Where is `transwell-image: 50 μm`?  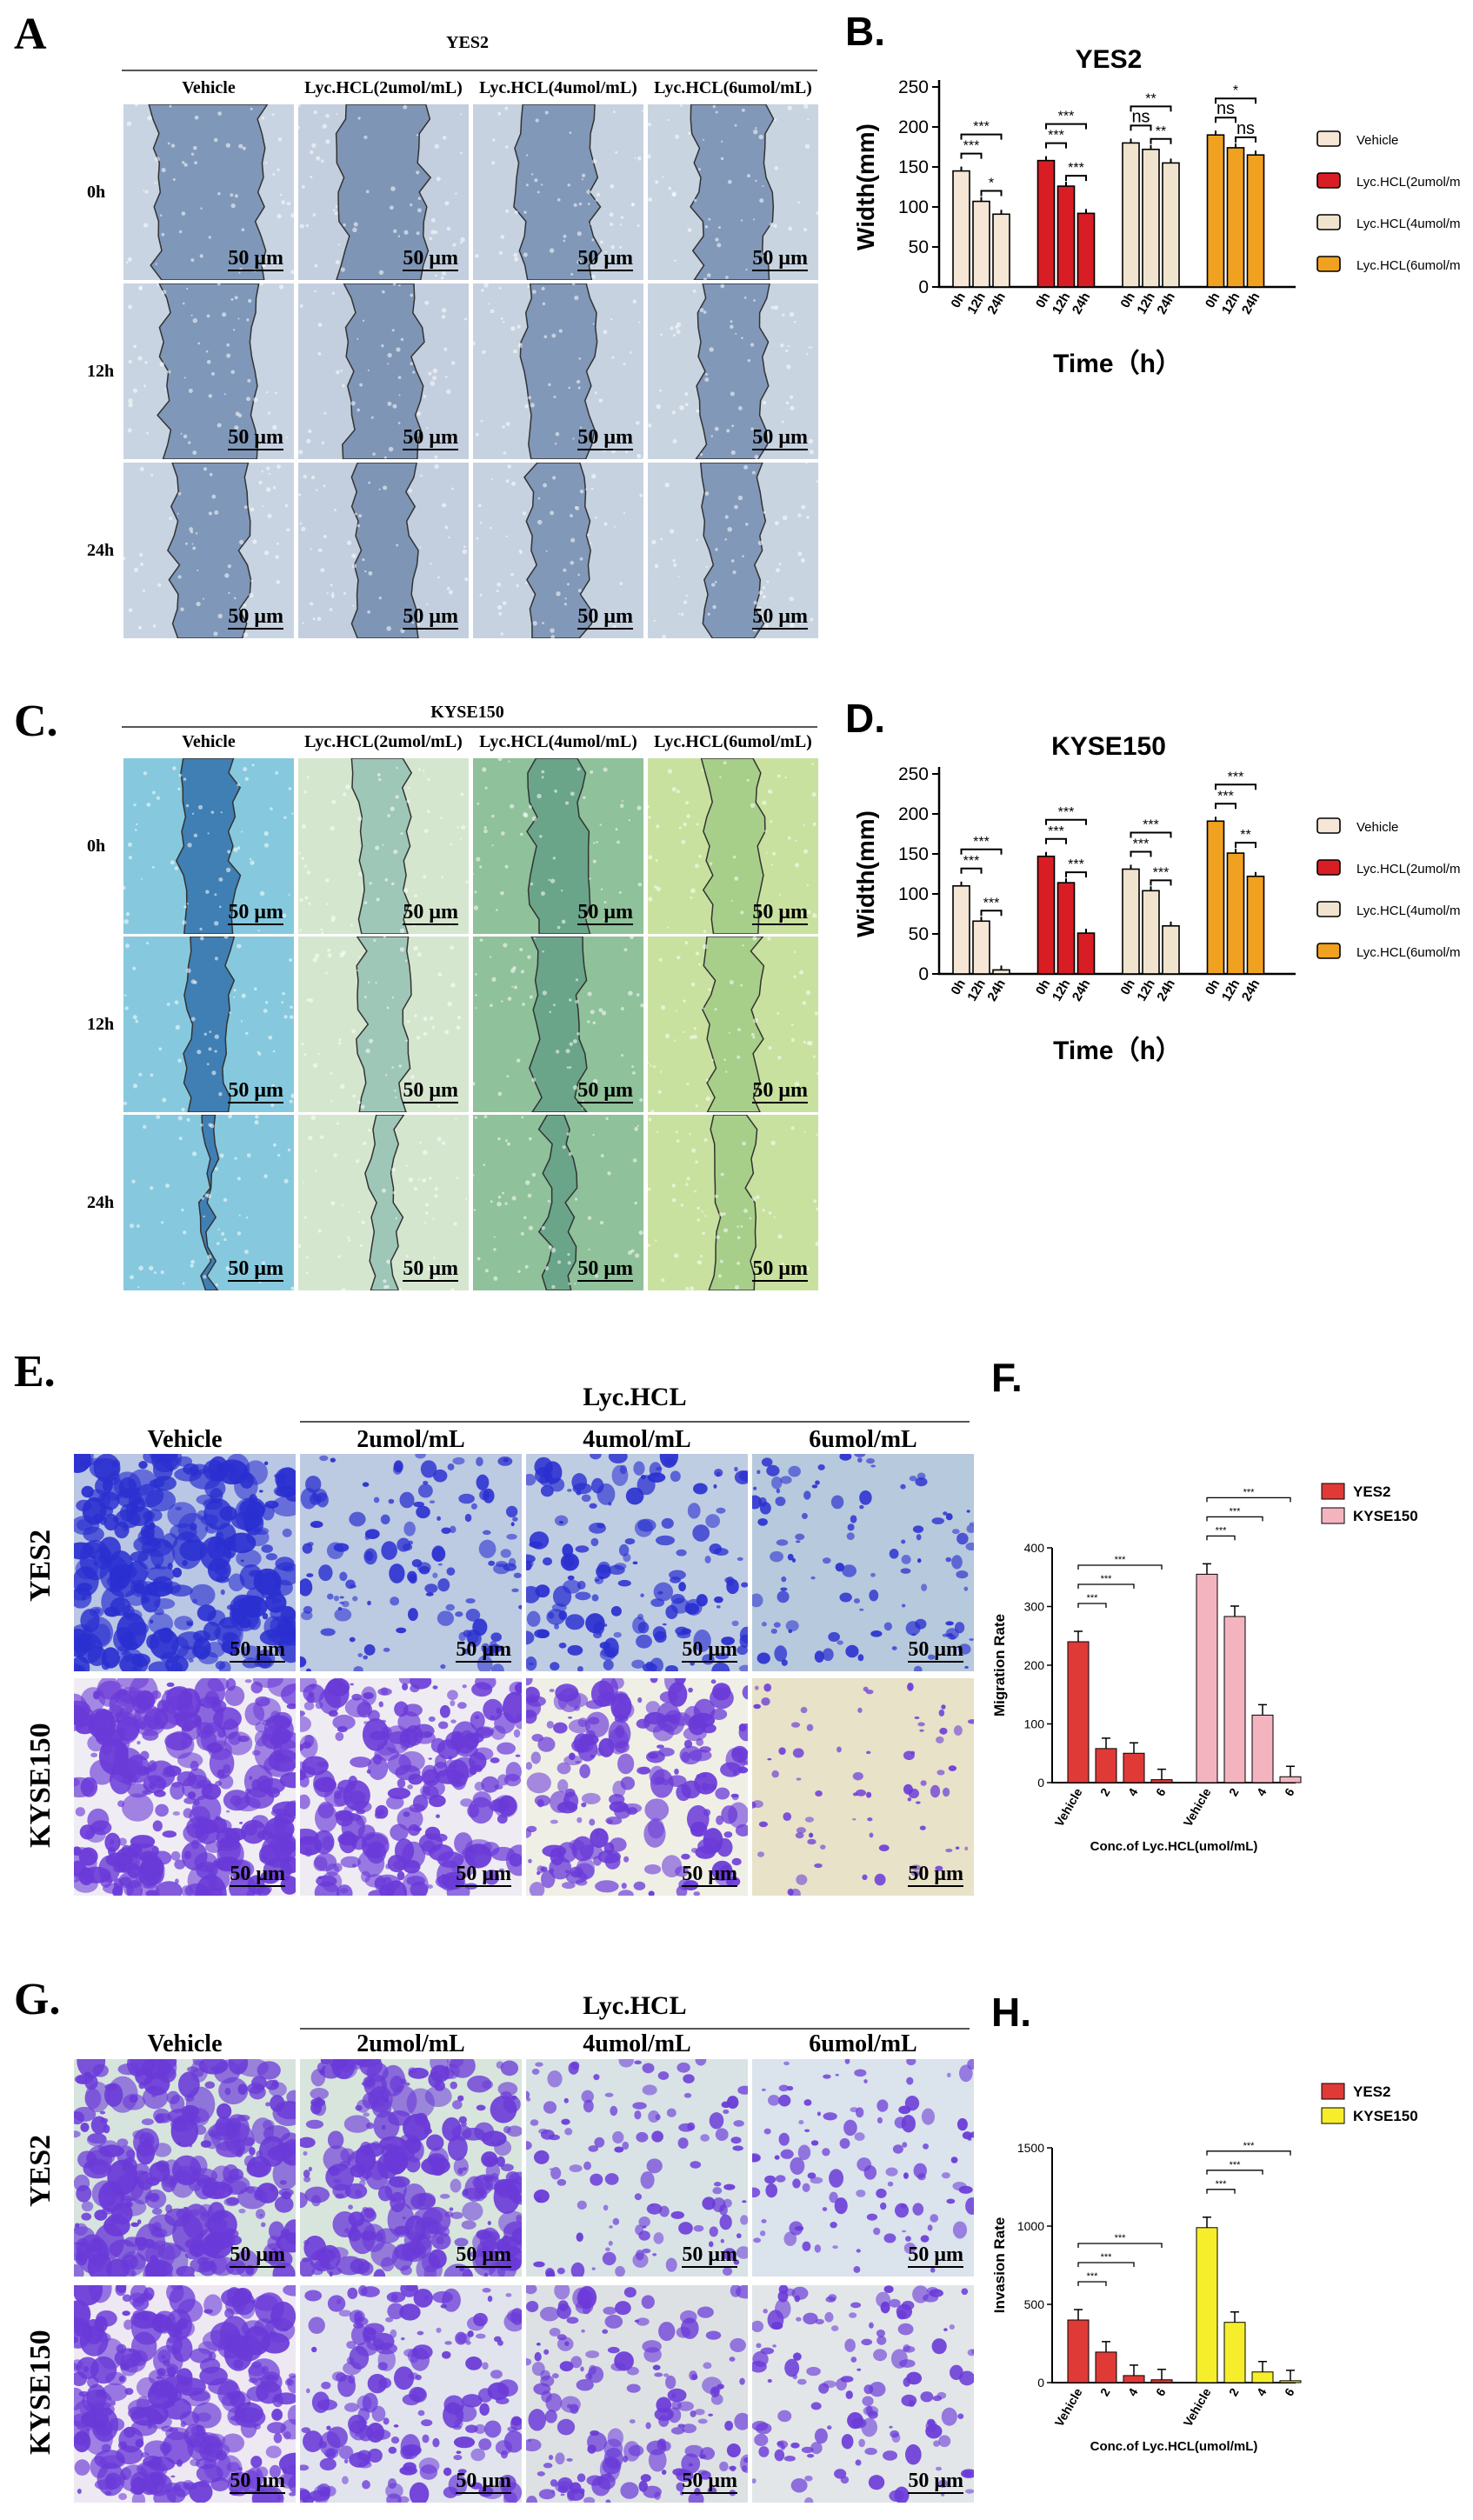
transwell-image: 50 μm is located at coordinates (863, 1787).